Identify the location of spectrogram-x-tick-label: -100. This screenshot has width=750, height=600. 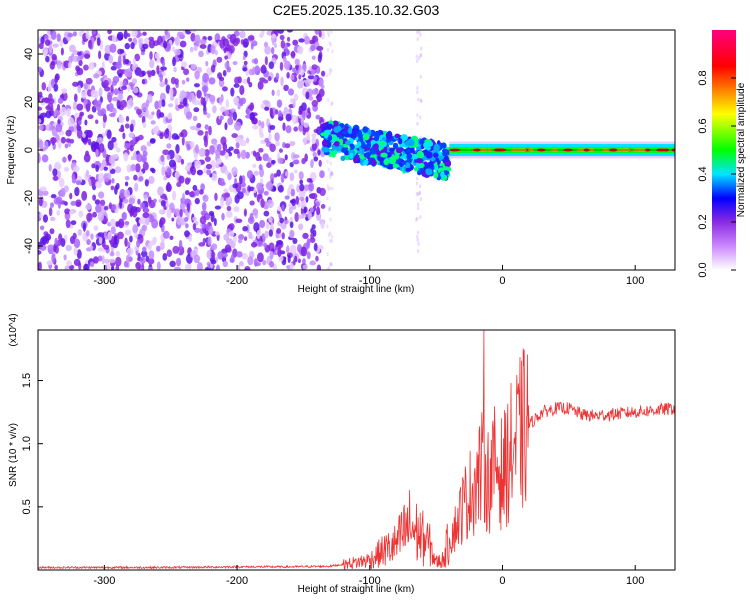
(370, 281).